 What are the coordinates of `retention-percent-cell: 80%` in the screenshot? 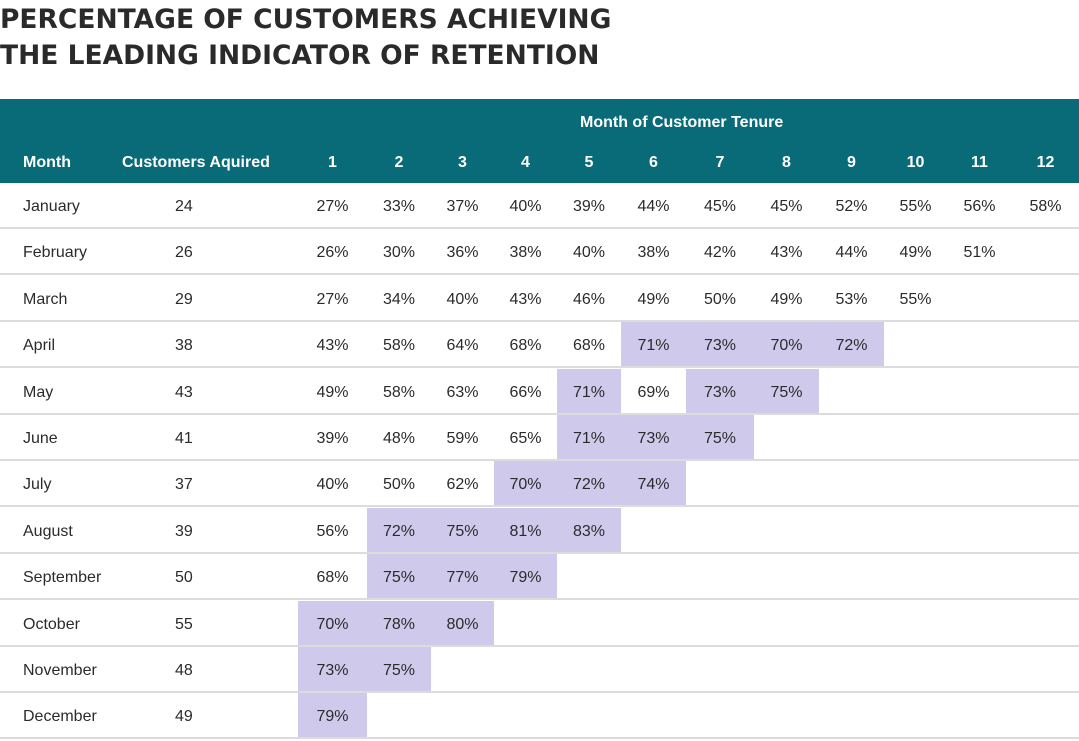 It's located at (462, 622).